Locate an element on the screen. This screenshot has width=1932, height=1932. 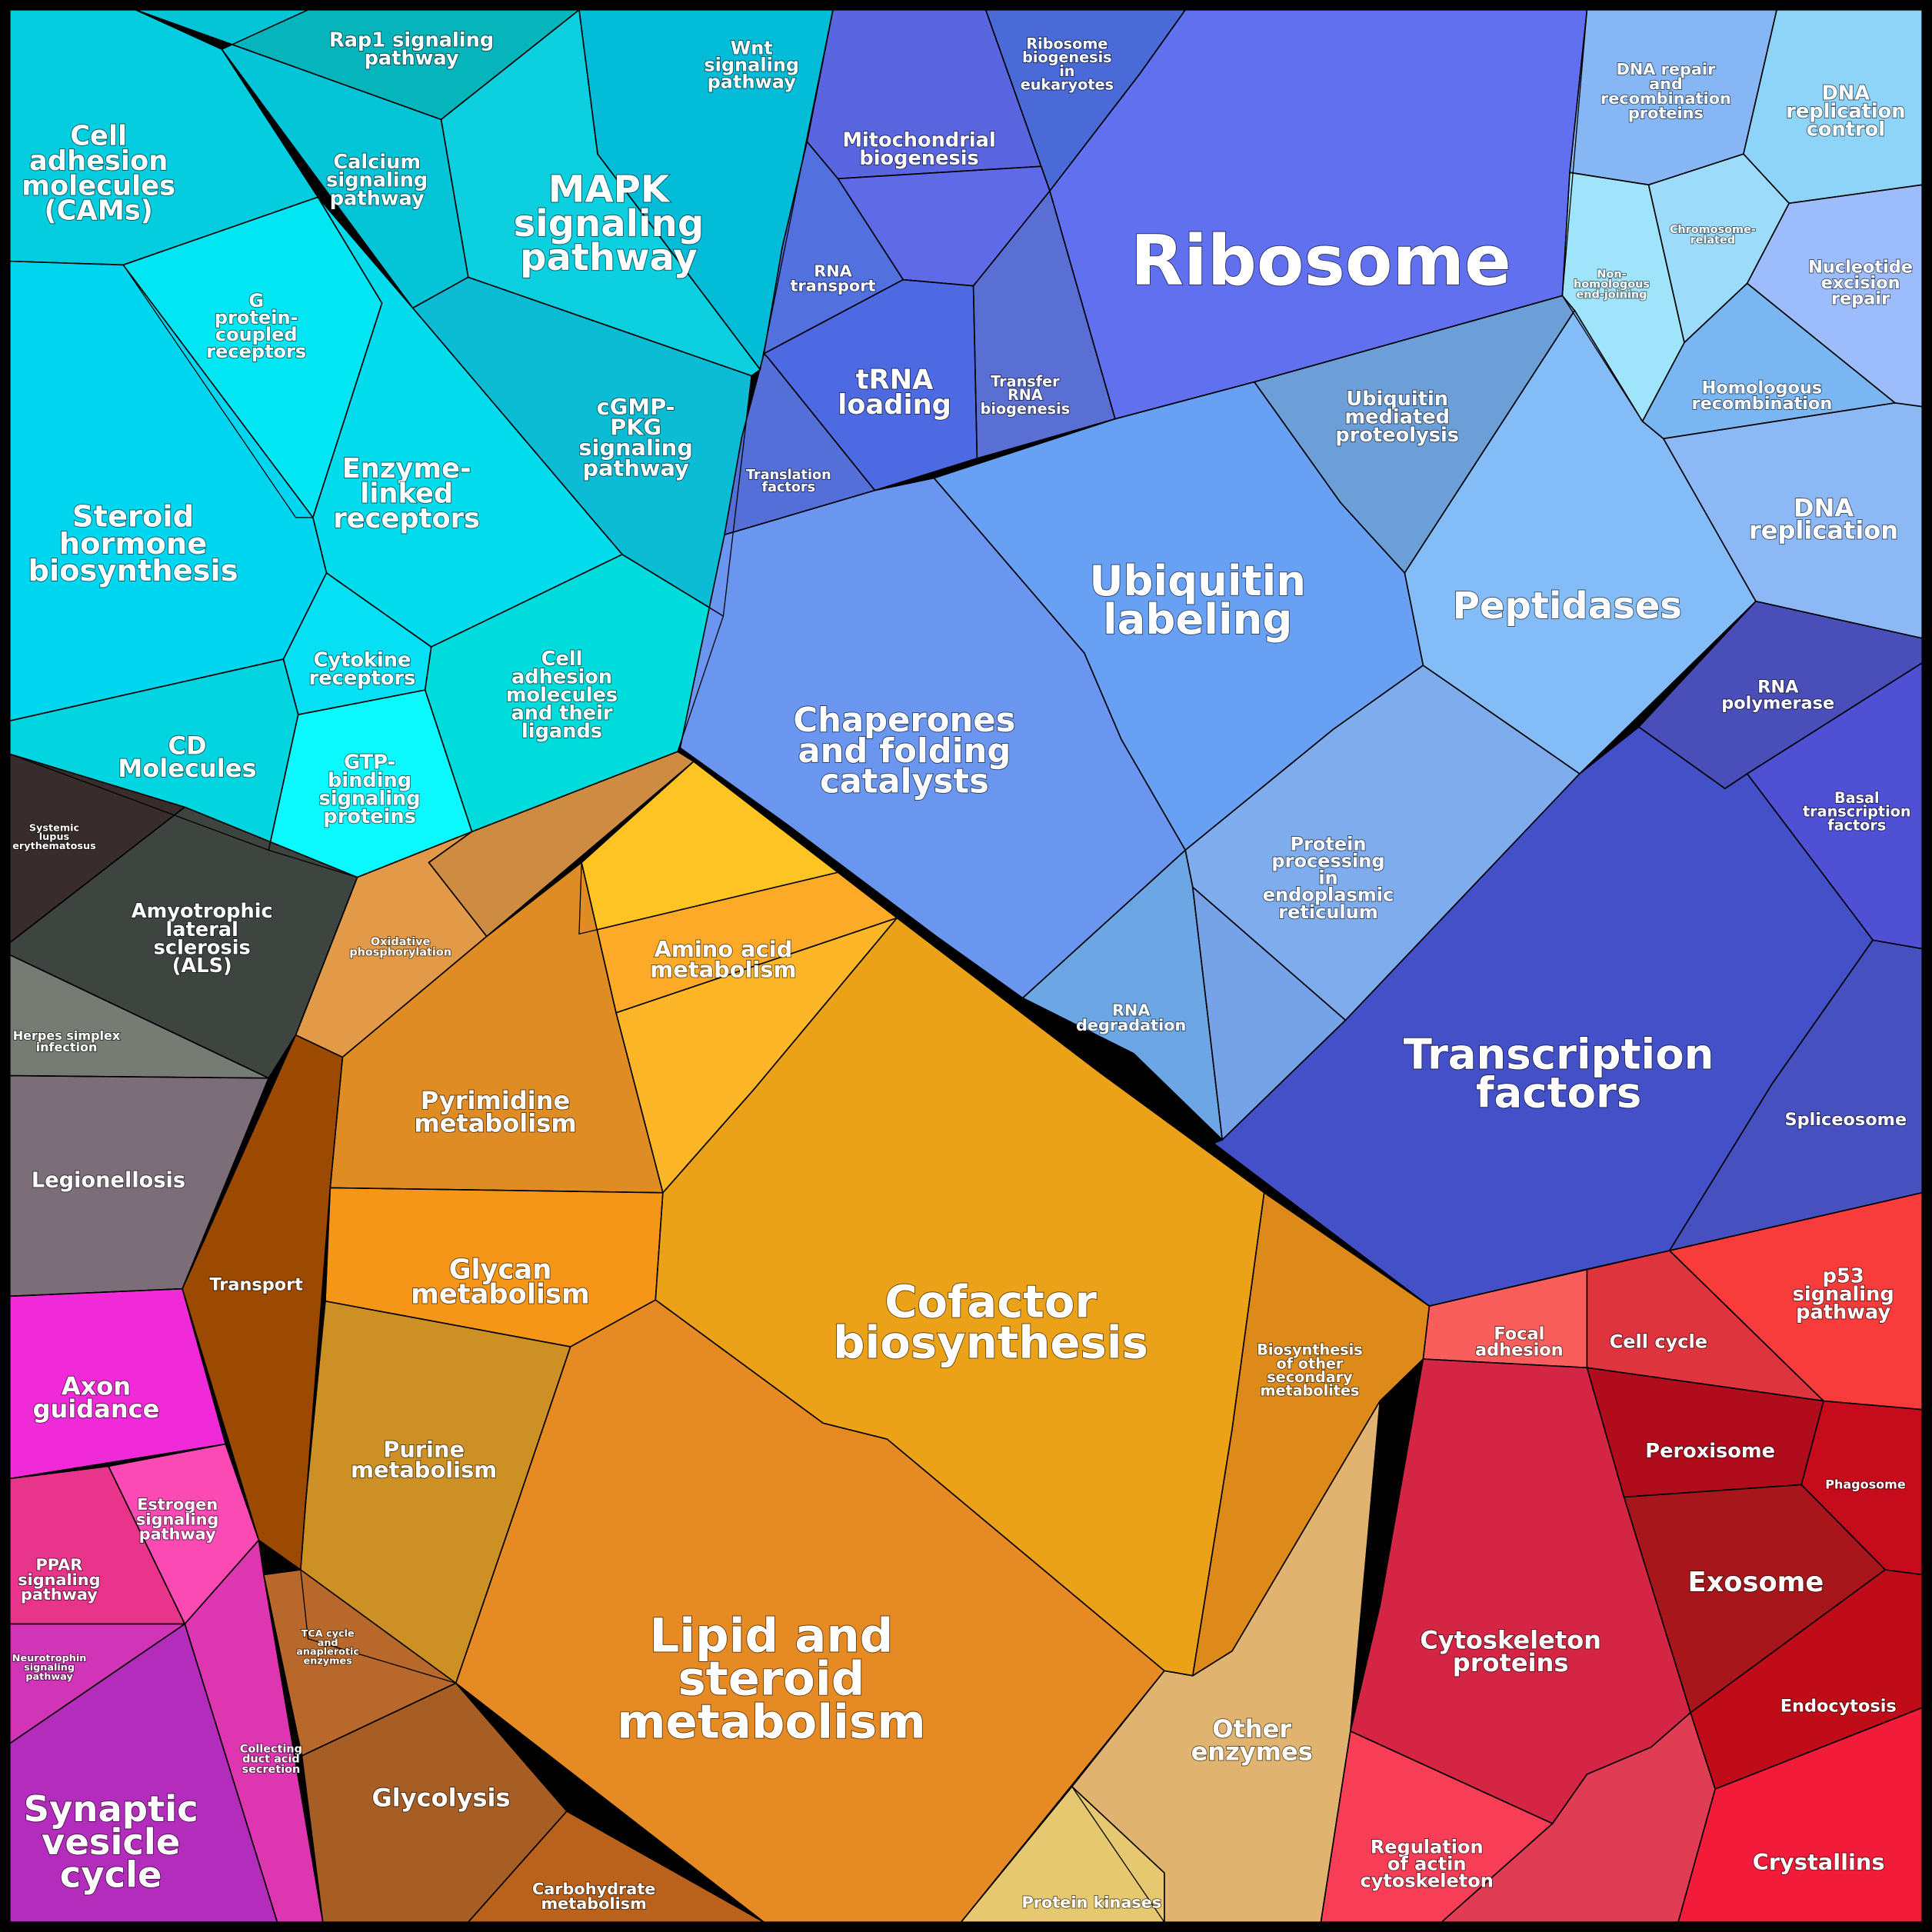
cell-label-transfer-rna-biogenesis: Transfer RNA biogenesis is located at coordinates (1026, 394).